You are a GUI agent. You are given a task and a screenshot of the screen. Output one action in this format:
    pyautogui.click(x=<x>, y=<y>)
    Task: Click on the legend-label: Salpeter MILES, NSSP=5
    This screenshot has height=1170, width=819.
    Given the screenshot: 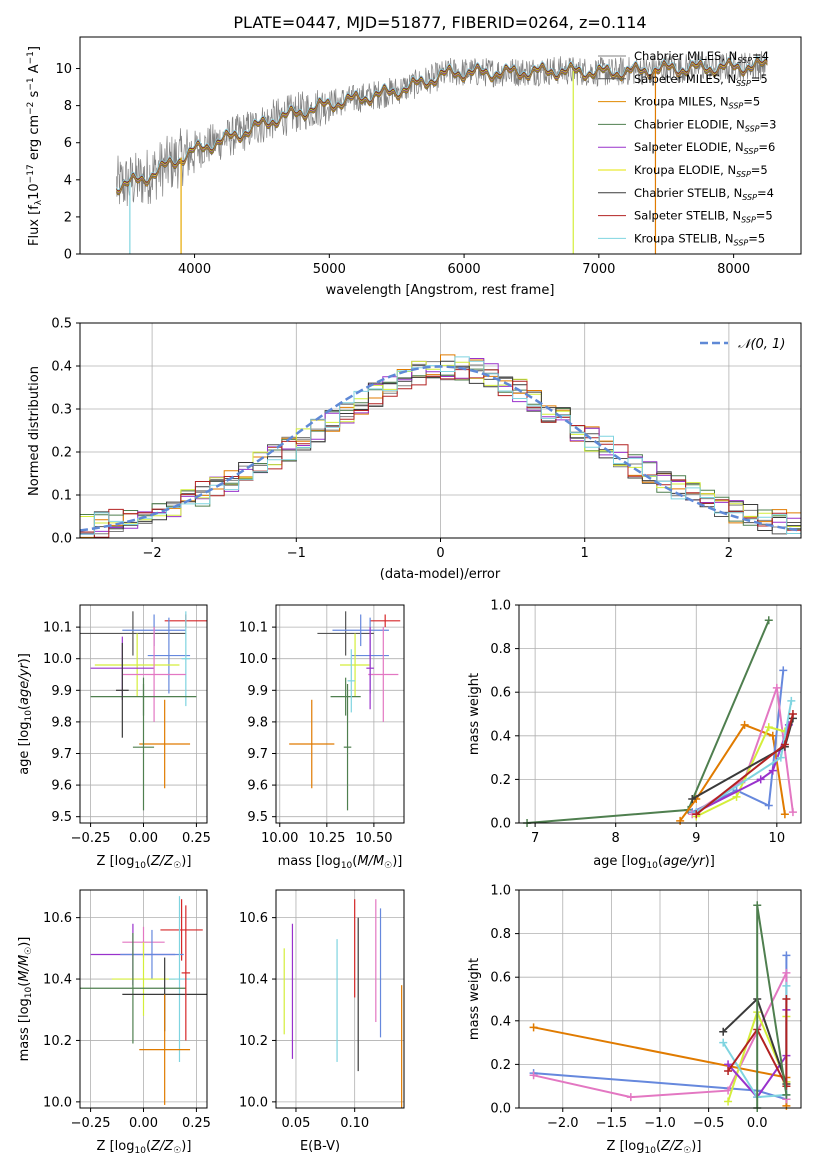 What is the action you would take?
    pyautogui.click(x=701, y=80)
    